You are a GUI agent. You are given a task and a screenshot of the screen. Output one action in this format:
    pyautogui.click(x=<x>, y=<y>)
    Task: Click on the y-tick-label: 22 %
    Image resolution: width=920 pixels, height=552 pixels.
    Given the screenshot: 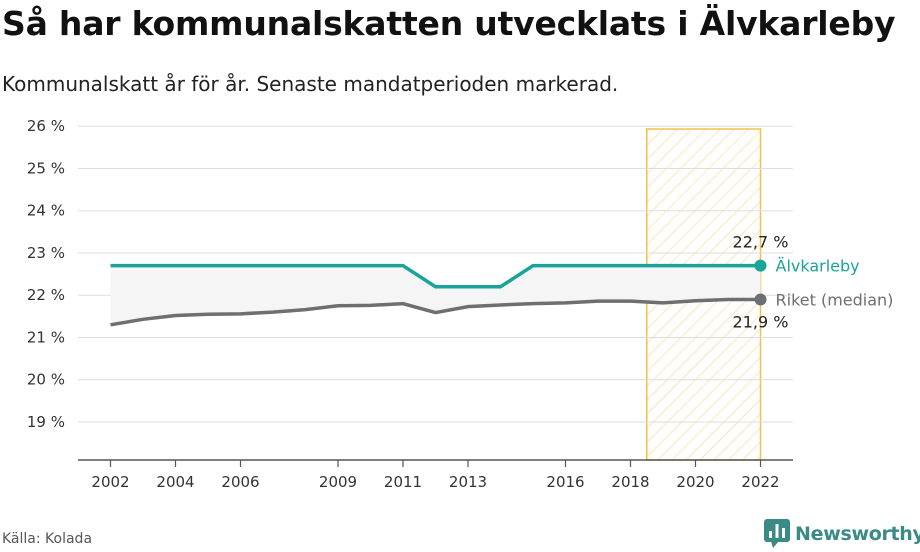 What is the action you would take?
    pyautogui.click(x=46, y=295)
    